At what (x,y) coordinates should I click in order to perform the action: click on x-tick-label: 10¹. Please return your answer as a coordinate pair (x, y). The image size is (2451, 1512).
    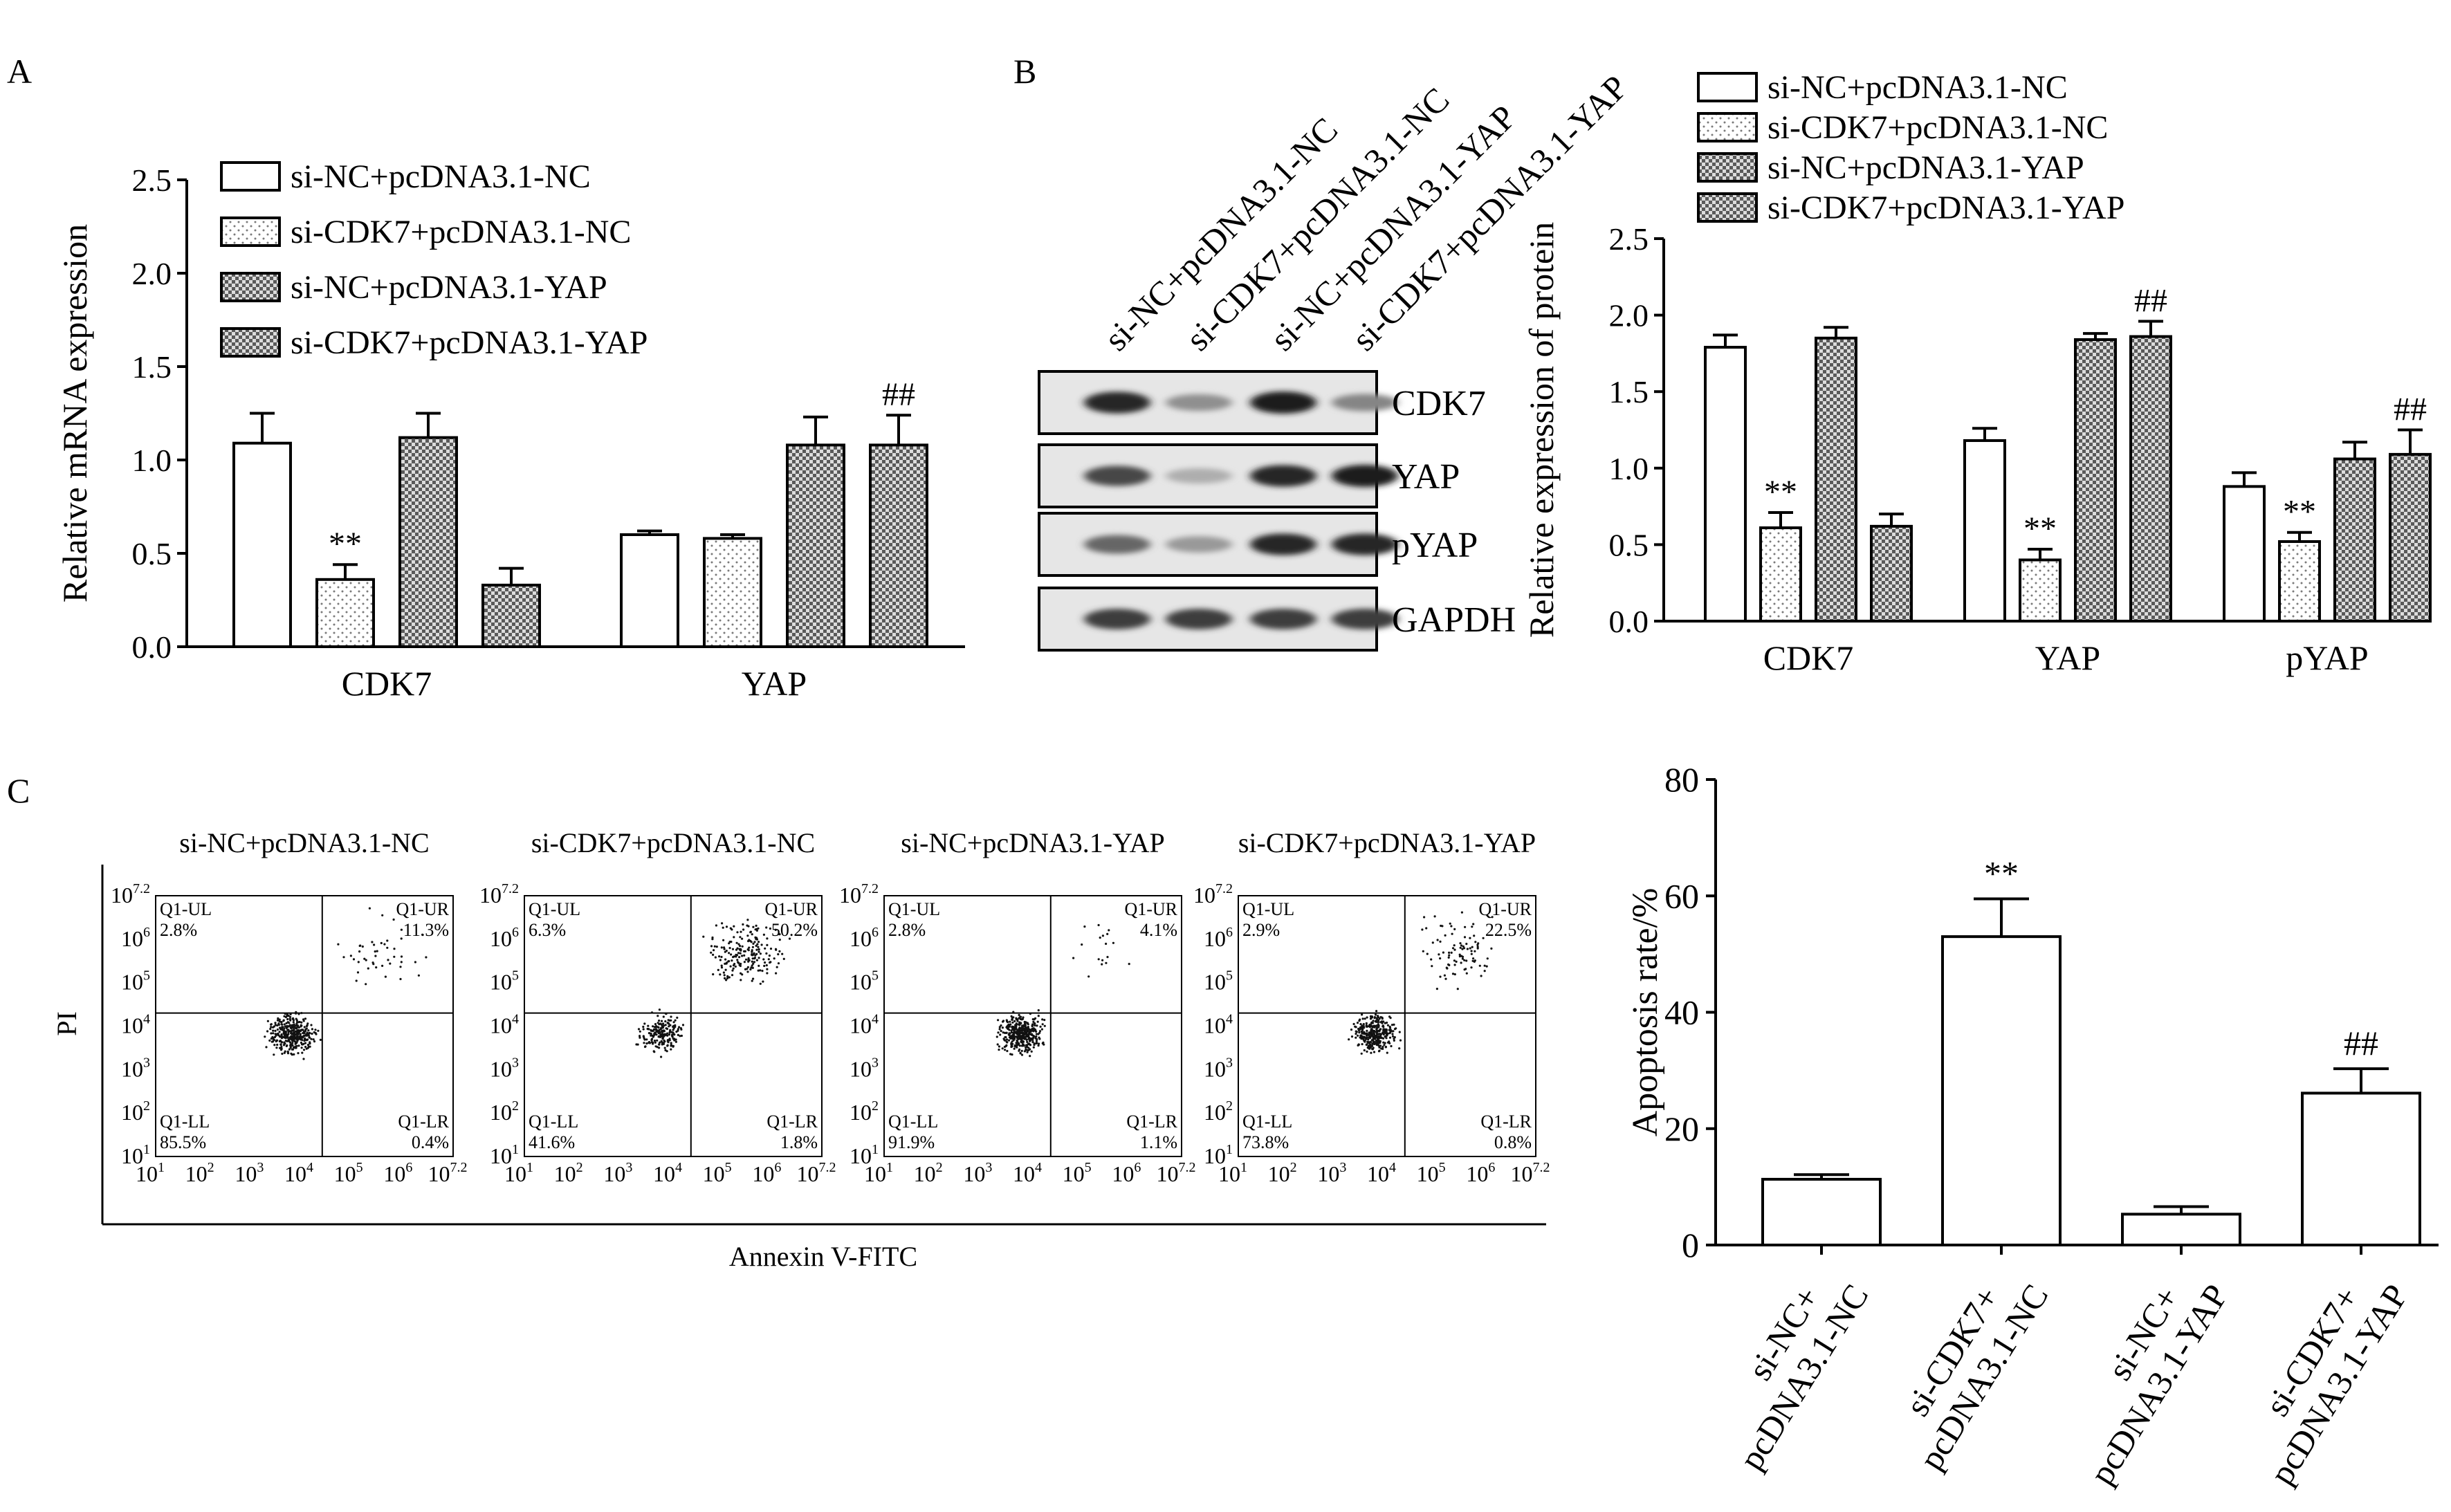
    Looking at the image, I should click on (1232, 1173).